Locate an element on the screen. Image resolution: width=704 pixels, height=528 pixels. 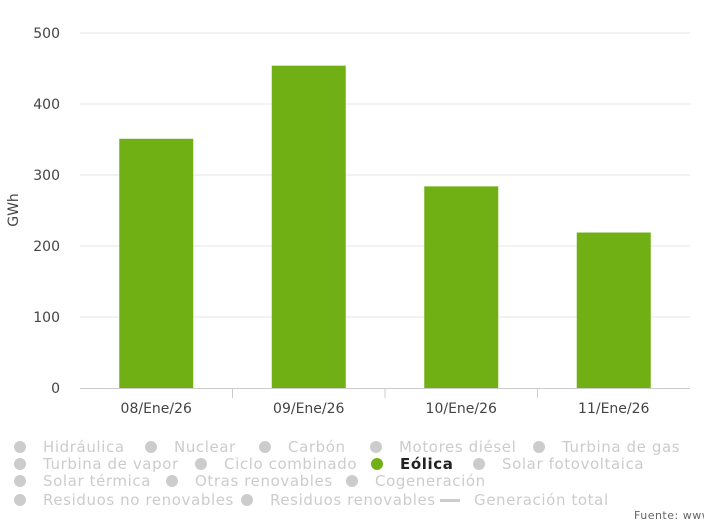
legend-item: Hidráulica is located at coordinates (69, 447).